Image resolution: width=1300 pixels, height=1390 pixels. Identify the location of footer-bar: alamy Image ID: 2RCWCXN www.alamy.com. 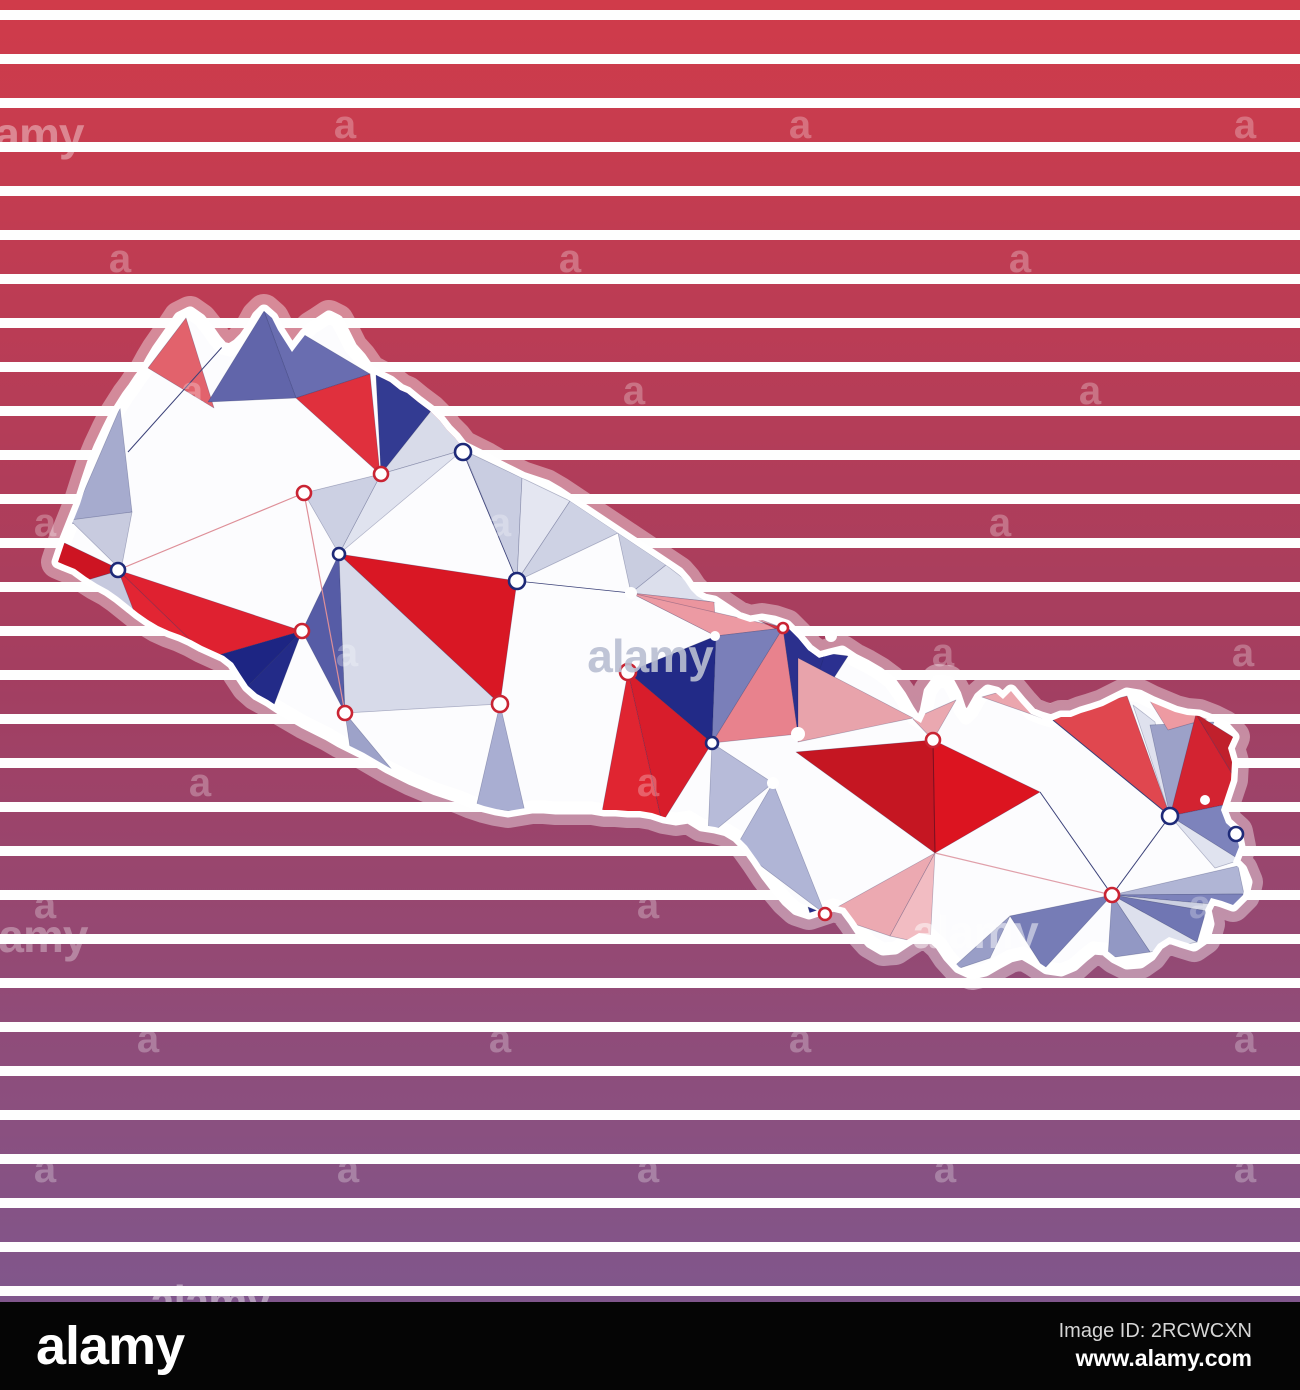
(650, 1346).